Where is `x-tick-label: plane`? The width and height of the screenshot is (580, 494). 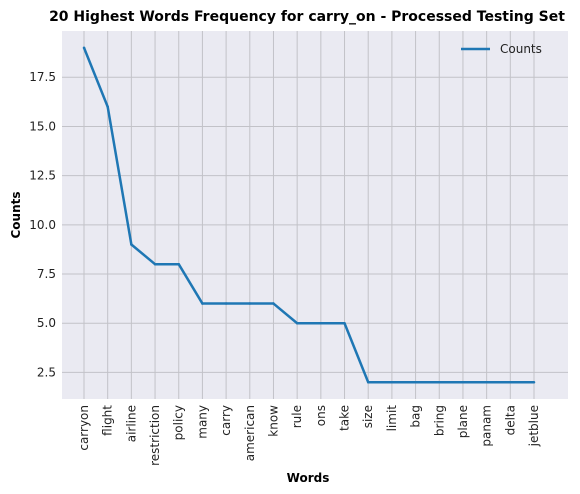 x-tick-label: plane is located at coordinates (463, 421).